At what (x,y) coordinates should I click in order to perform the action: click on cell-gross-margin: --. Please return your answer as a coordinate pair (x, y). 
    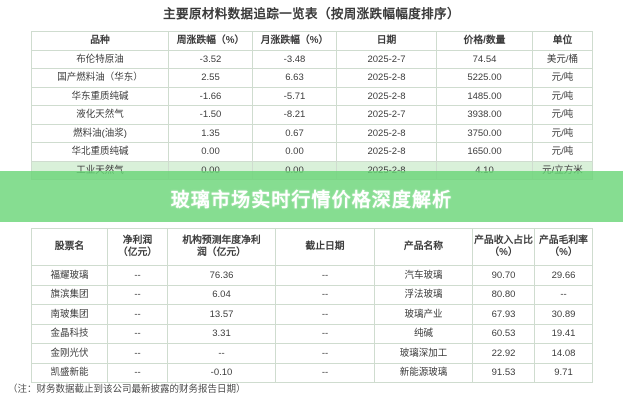
    Looking at the image, I should click on (563, 294).